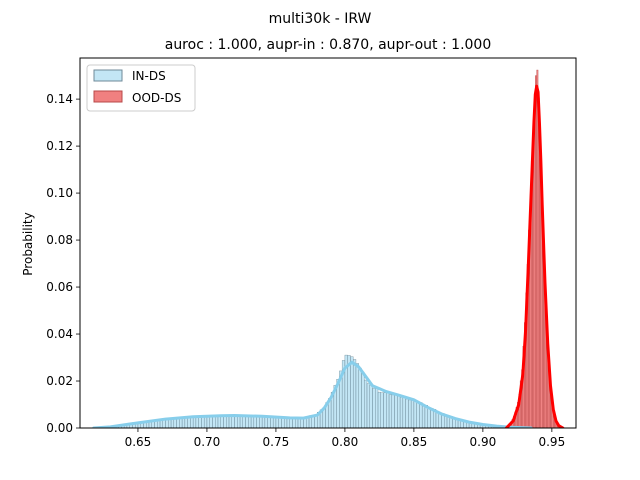  I want to click on x-tick-label: 0.90, so click(483, 442).